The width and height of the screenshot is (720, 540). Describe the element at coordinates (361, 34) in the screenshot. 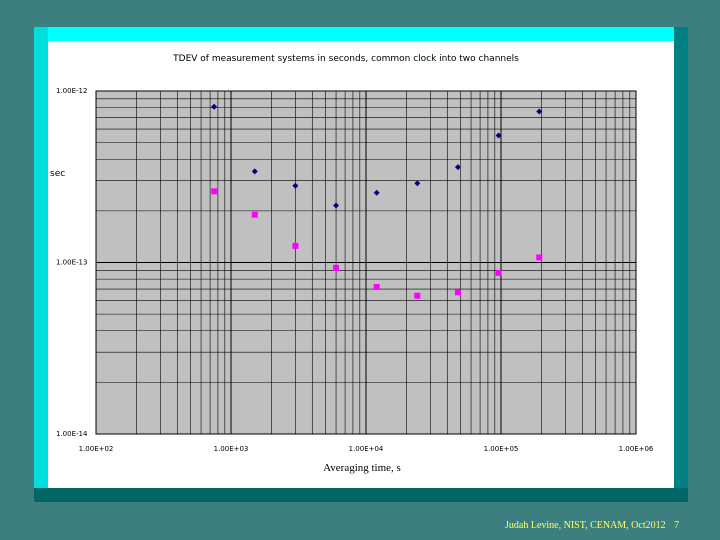

I see `frame-top-bevel` at that location.